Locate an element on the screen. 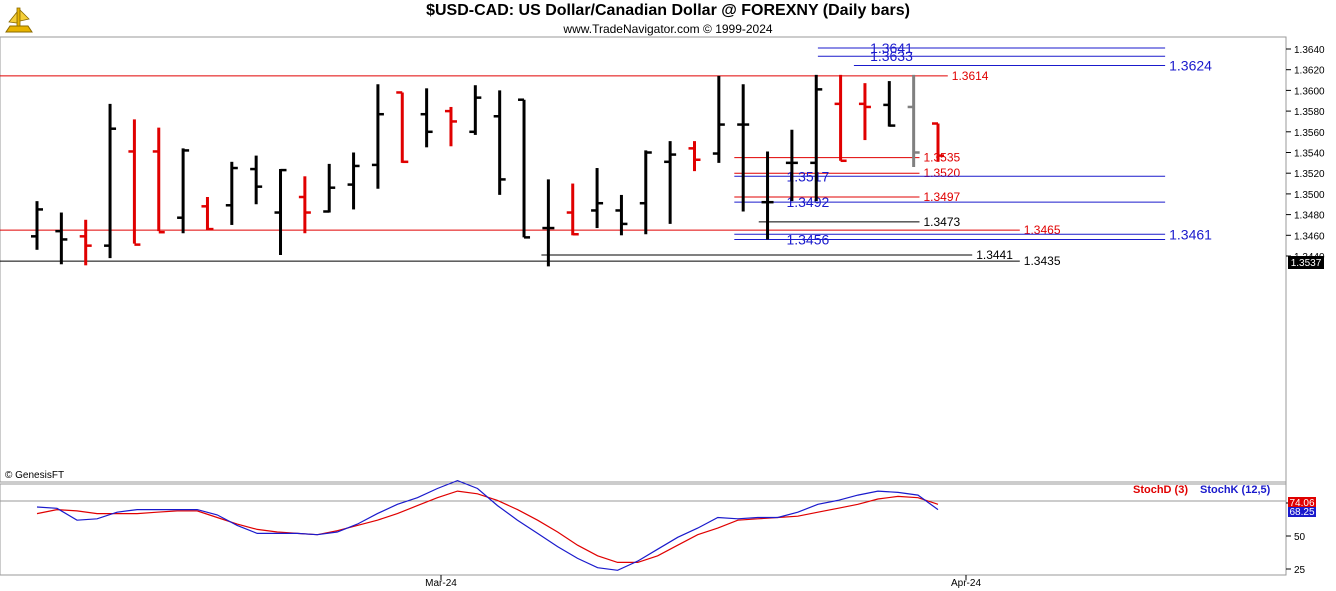 The height and width of the screenshot is (591, 1336). level-label: 1.3441 is located at coordinates (994, 255).